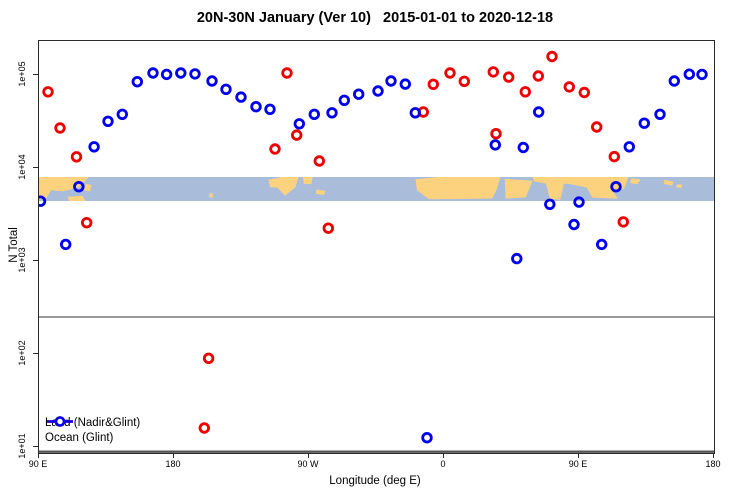  I want to click on y-tick-label: 1e+03, so click(22, 260).